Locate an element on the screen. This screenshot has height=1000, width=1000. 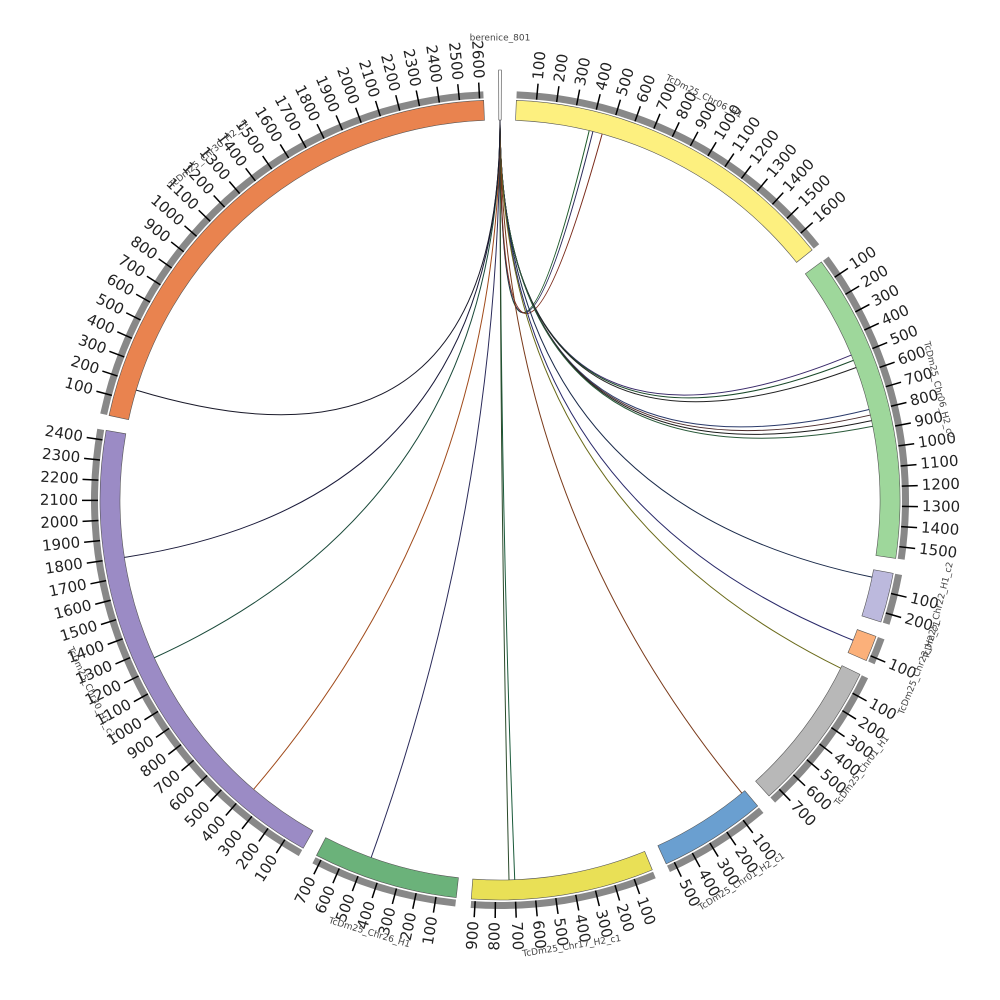
tick-label: 400 is located at coordinates (604, 76).